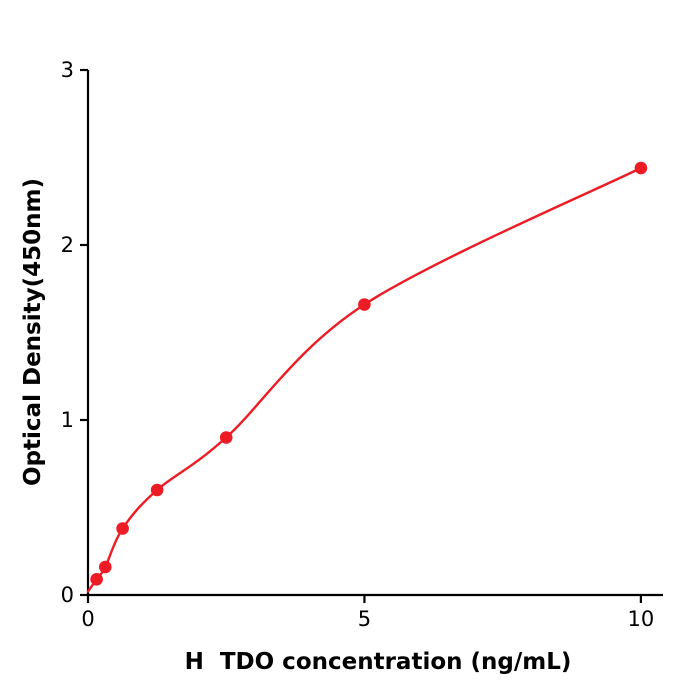 Image resolution: width=700 pixels, height=700 pixels. I want to click on y-tick-label: 2, so click(67, 245).